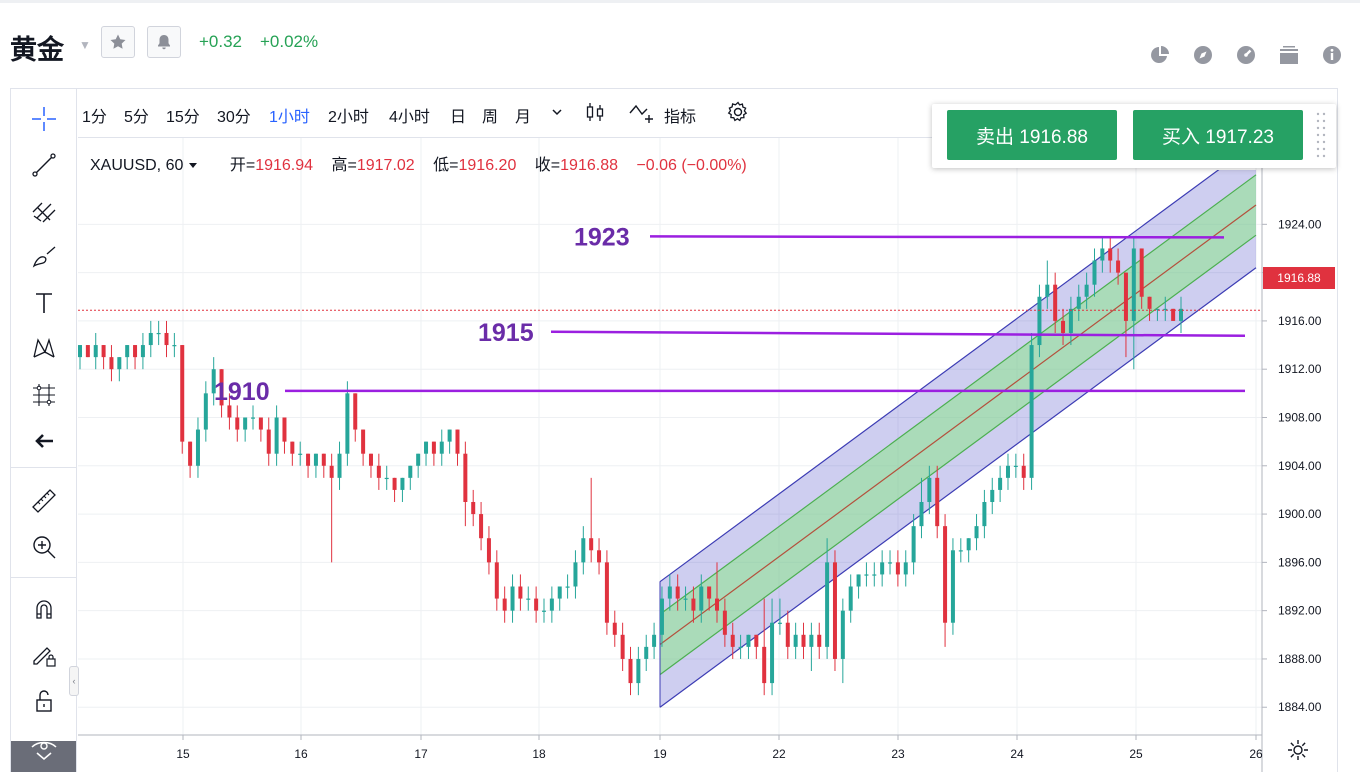 The width and height of the screenshot is (1360, 772). Describe the element at coordinates (44, 303) in the screenshot. I see `text-icon` at that location.